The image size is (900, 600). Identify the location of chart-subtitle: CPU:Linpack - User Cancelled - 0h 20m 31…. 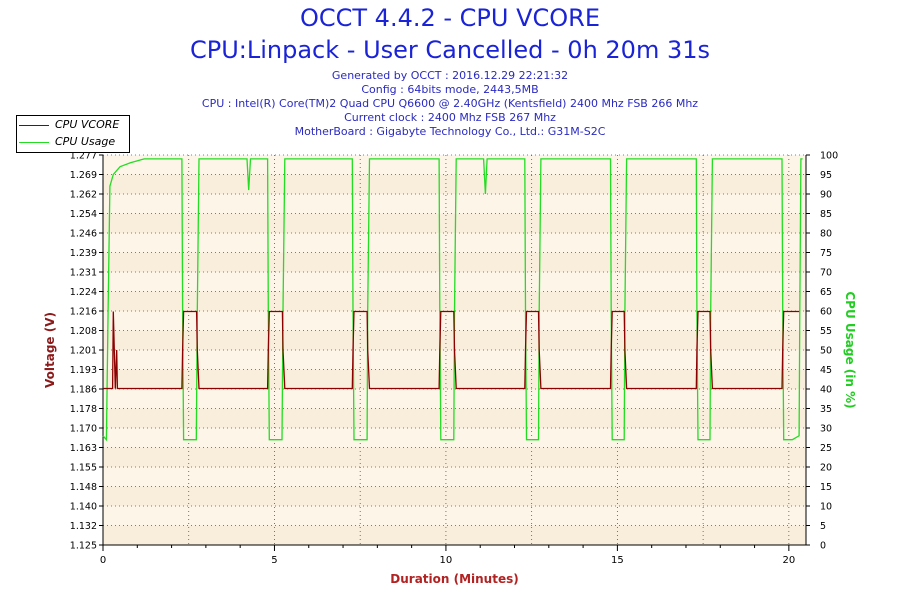
(449, 50).